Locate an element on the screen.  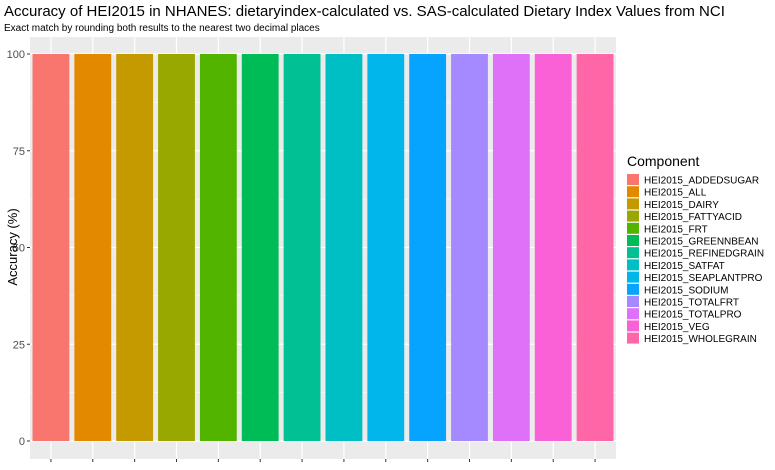
legend-key-hei2015-dairy is located at coordinates (633, 204).